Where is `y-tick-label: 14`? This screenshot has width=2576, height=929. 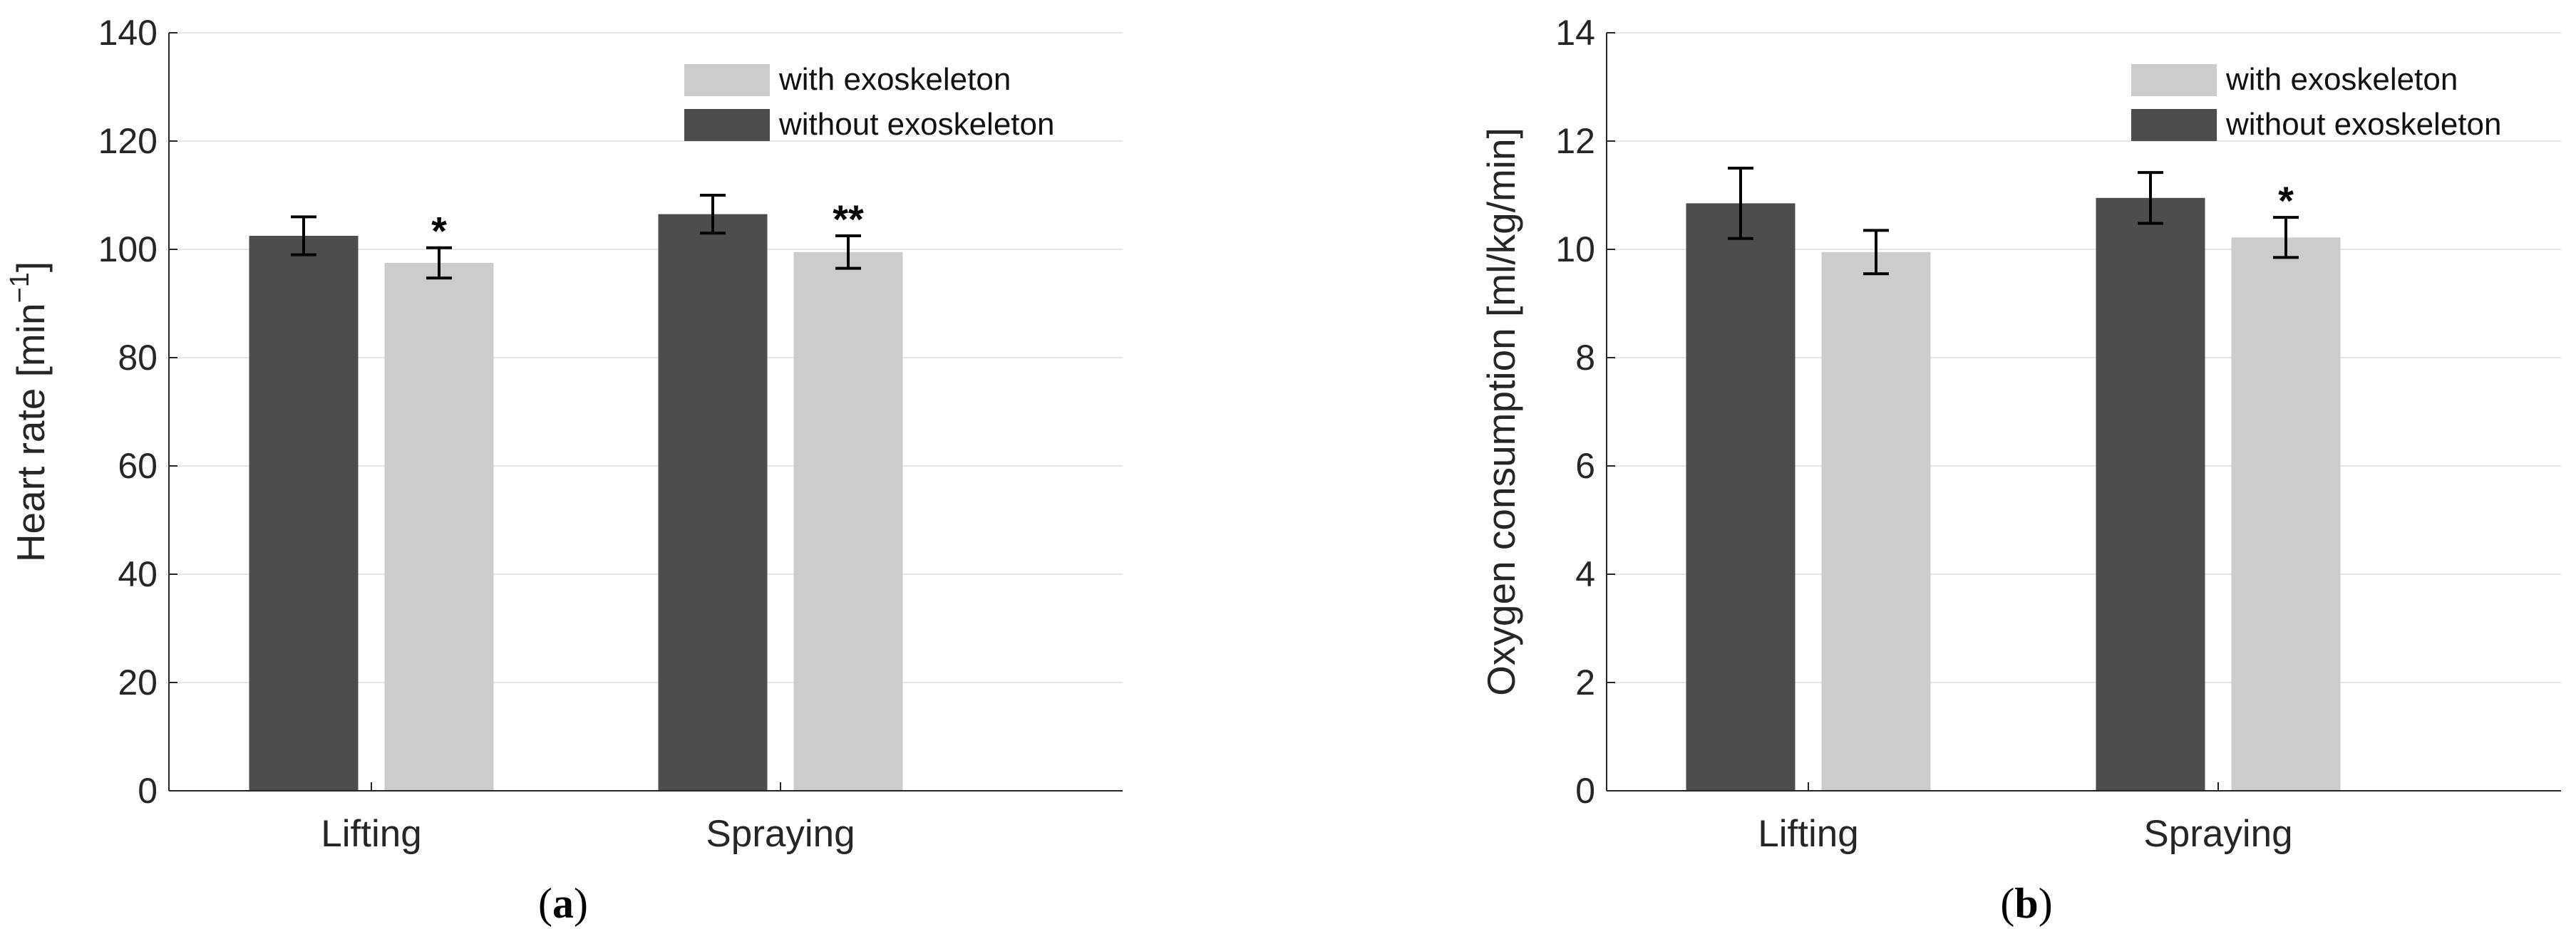 y-tick-label: 14 is located at coordinates (1575, 33).